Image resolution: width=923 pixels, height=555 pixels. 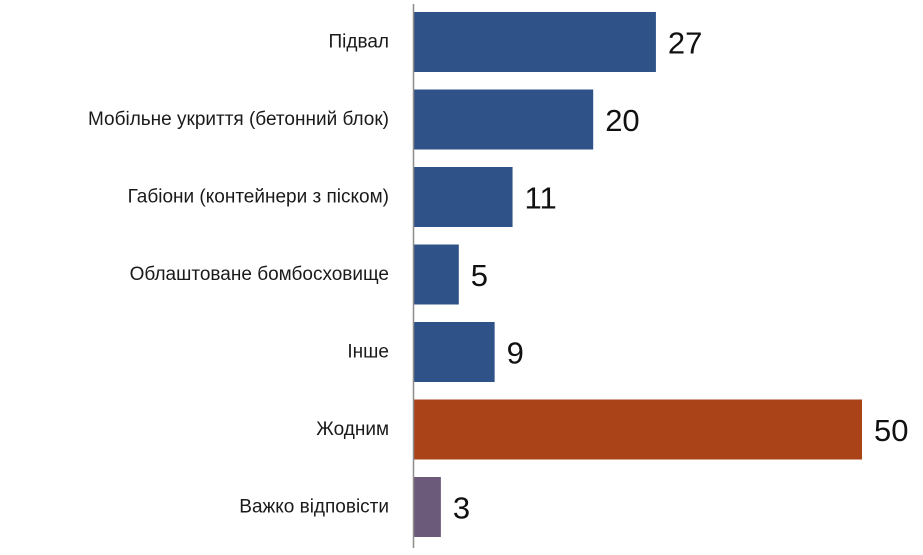 What do you see at coordinates (352, 429) in the screenshot?
I see `category-label-5: Жодним` at bounding box center [352, 429].